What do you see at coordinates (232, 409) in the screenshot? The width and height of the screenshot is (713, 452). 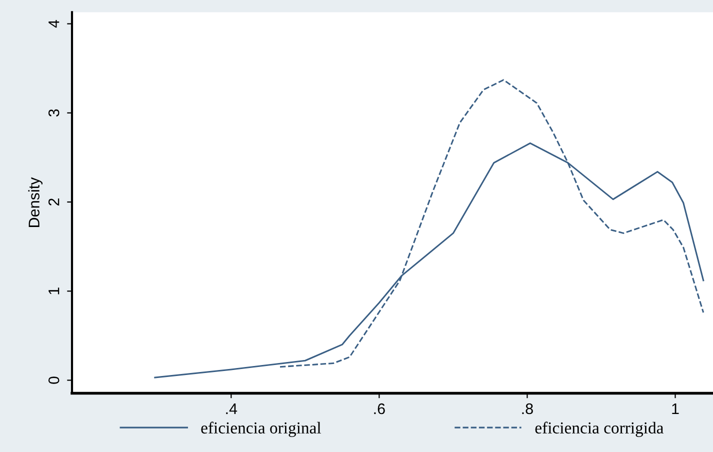 I see `x-tick-label: .4` at bounding box center [232, 409].